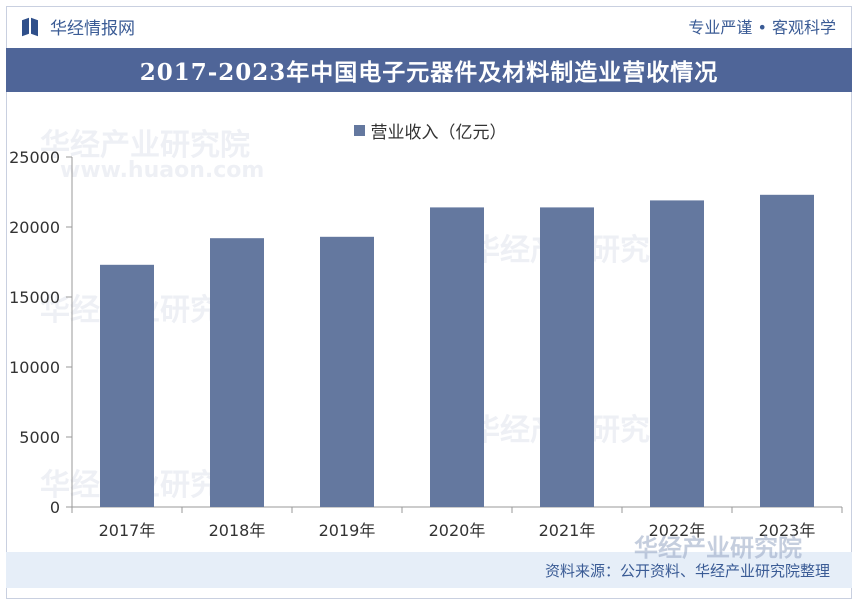 This screenshot has width=860, height=607. What do you see at coordinates (762, 27) in the screenshot?
I see `slogan: 专业严谨 • 客观科学` at bounding box center [762, 27].